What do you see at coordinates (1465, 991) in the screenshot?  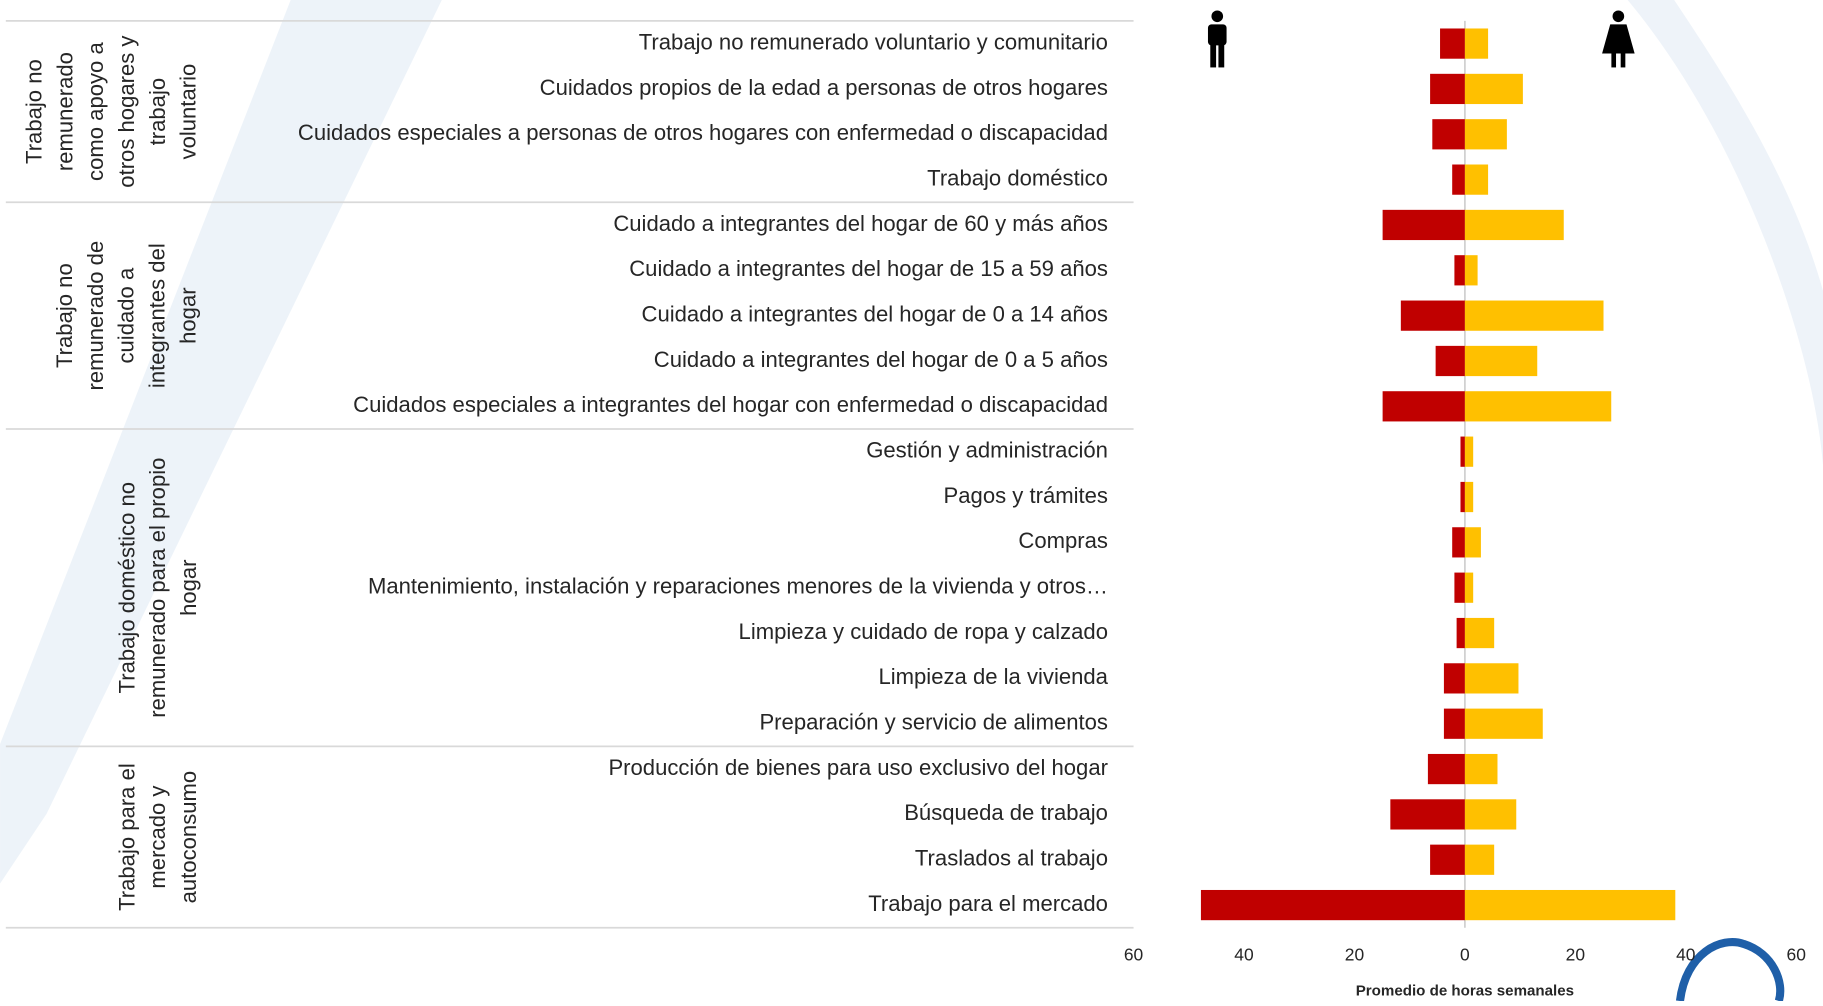 I see `x-axis-title: Promedio de horas semanales` at bounding box center [1465, 991].